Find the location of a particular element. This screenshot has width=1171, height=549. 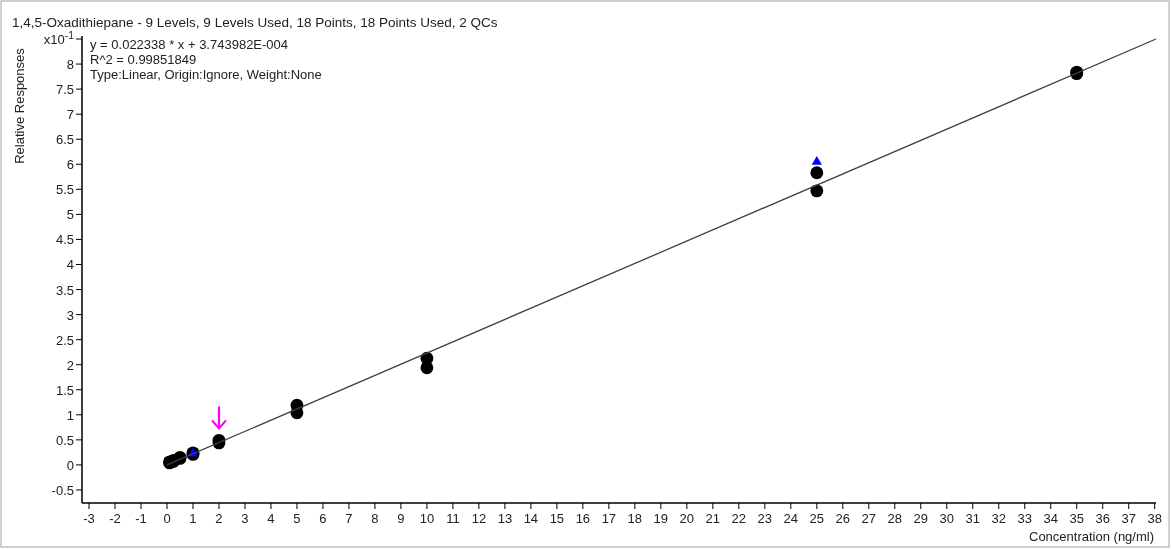

x-tick-label: 37 is located at coordinates (1128, 518).